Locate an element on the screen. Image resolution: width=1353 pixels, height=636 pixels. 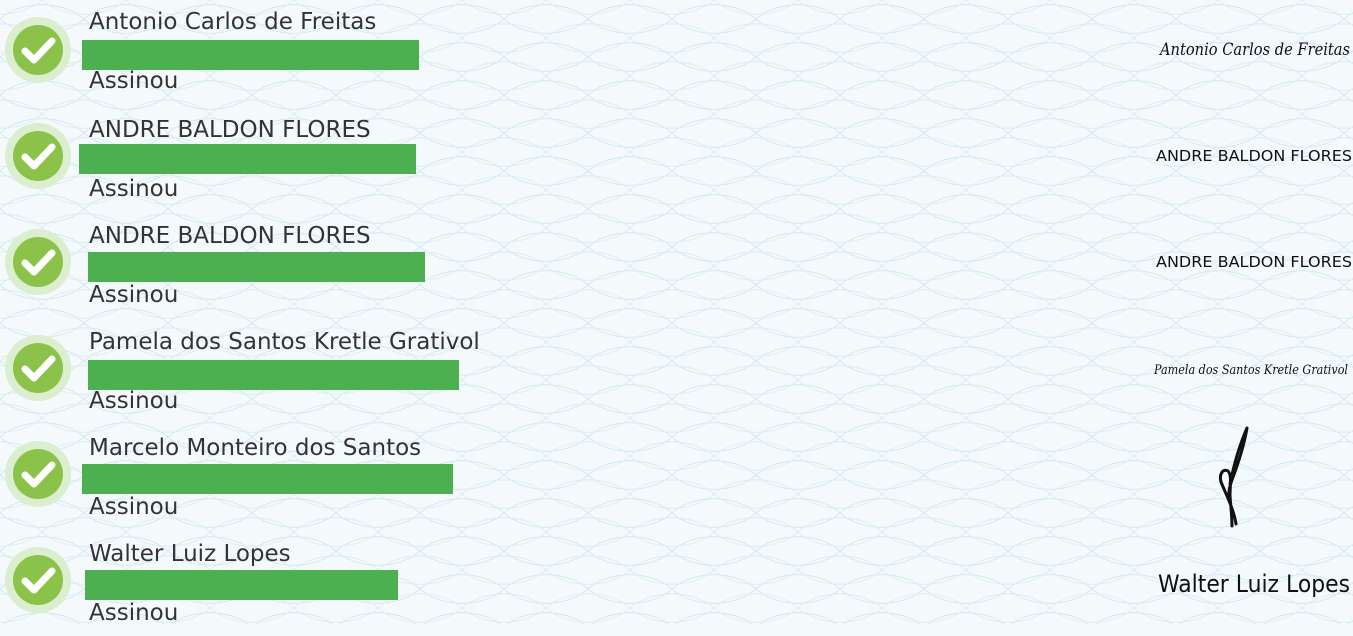
signature-image: Walter Luiz Lopes is located at coordinates (1196, 583).